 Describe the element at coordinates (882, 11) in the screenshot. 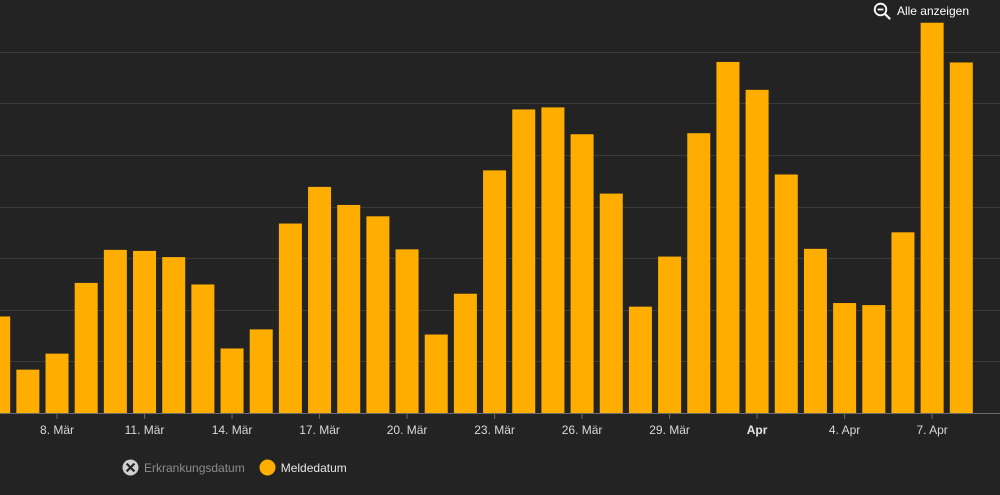

I see `zoom-out-icon` at that location.